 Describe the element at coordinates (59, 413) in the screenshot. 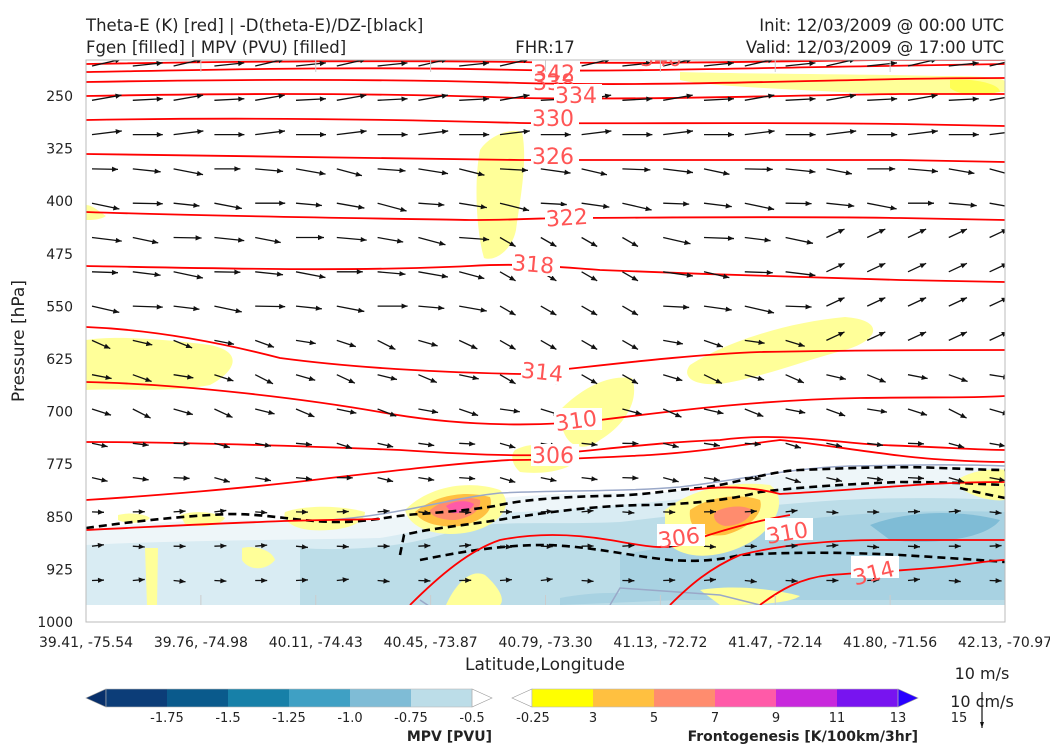

I see `y-tick-label: 700` at that location.